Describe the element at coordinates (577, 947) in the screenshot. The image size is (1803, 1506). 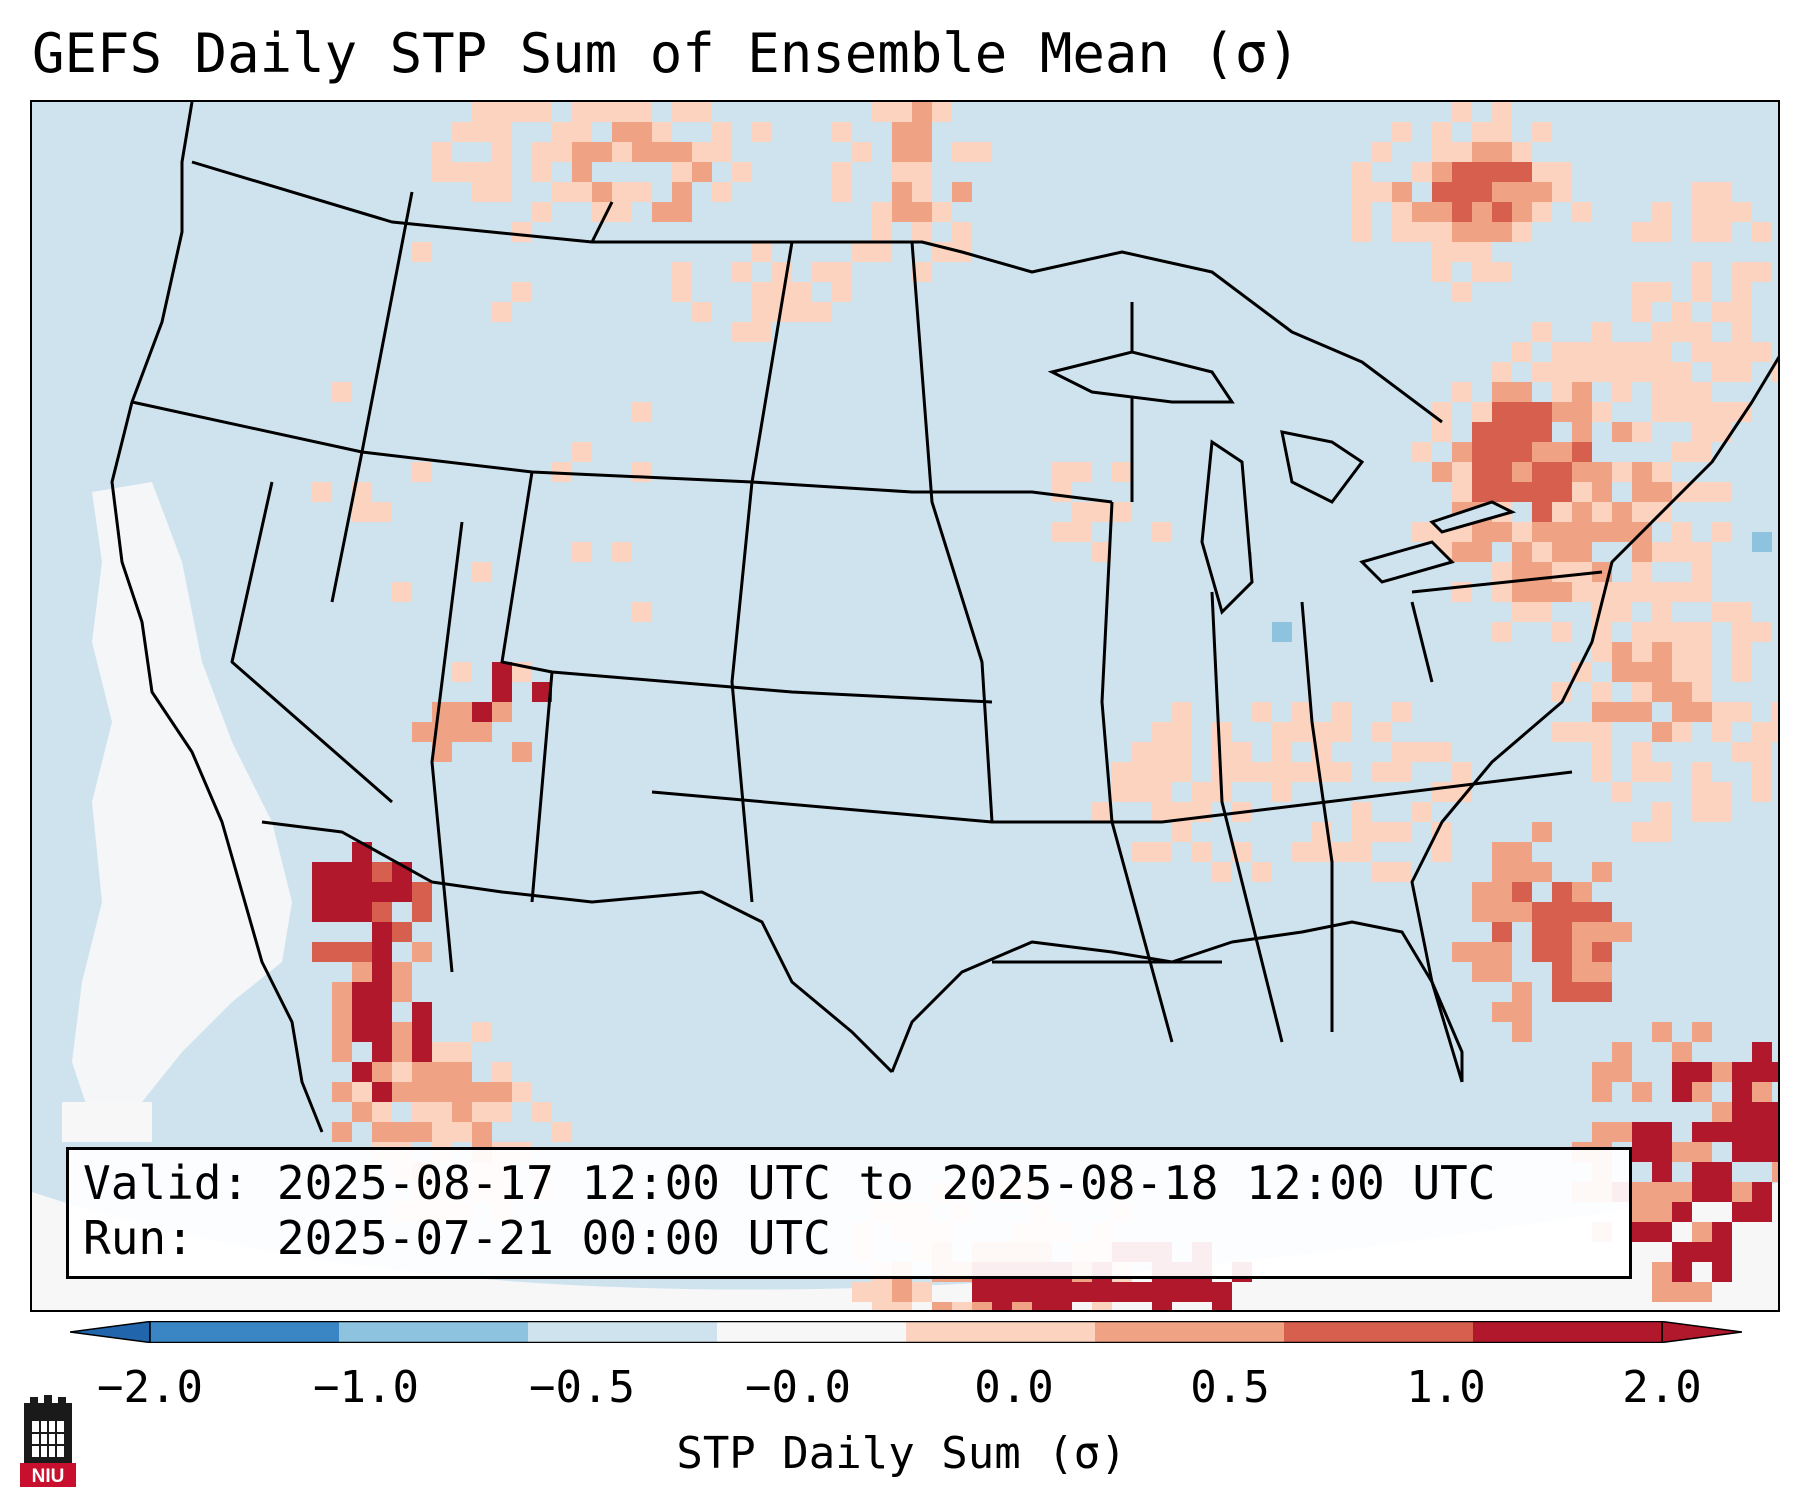
I see `mexico-border` at that location.